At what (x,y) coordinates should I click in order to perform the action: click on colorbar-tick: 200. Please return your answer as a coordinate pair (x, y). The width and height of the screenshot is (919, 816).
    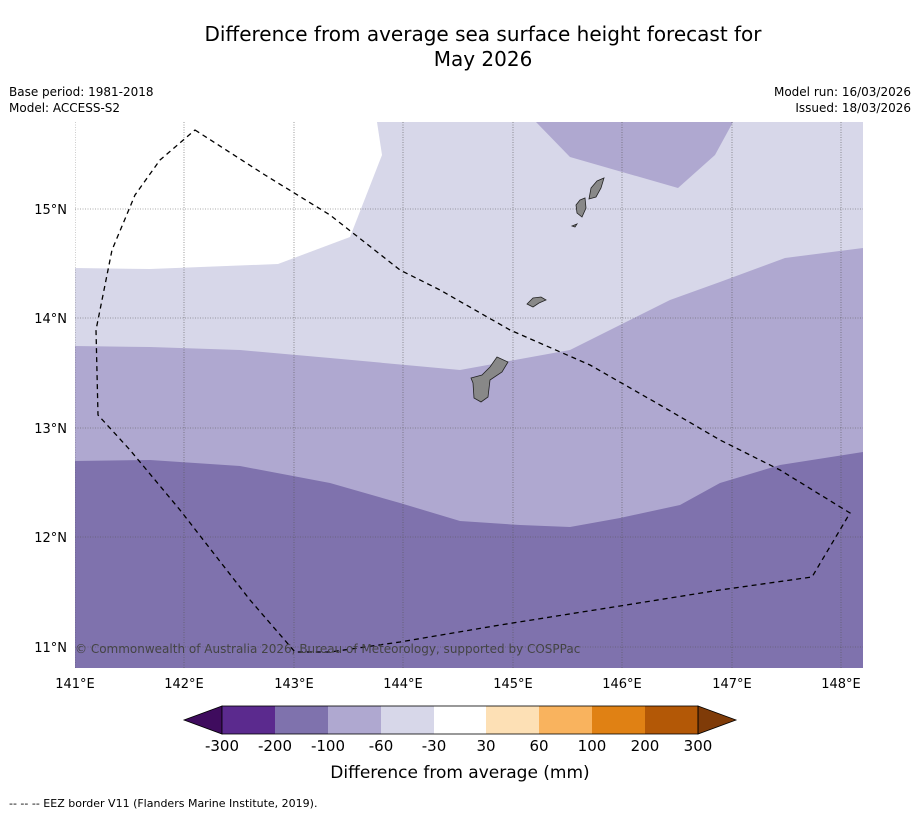
    Looking at the image, I should click on (645, 746).